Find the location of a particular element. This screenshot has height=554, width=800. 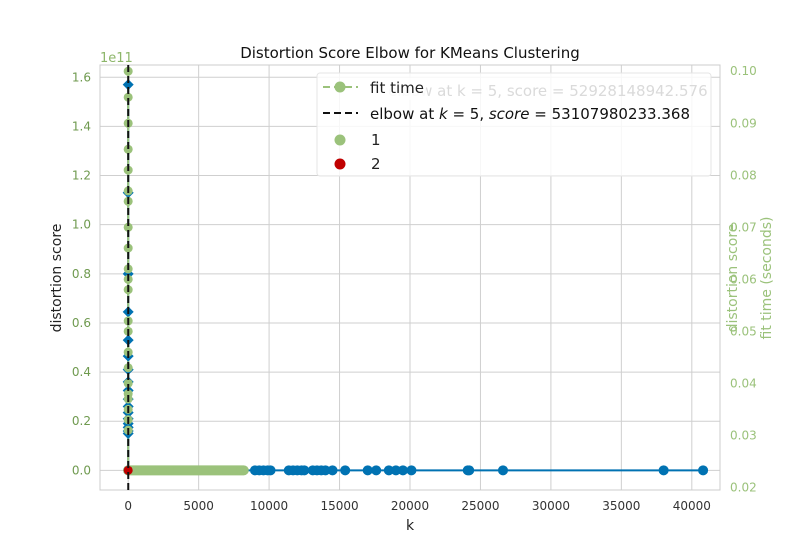

legend-elbow-mid: = 5, is located at coordinates (468, 114).